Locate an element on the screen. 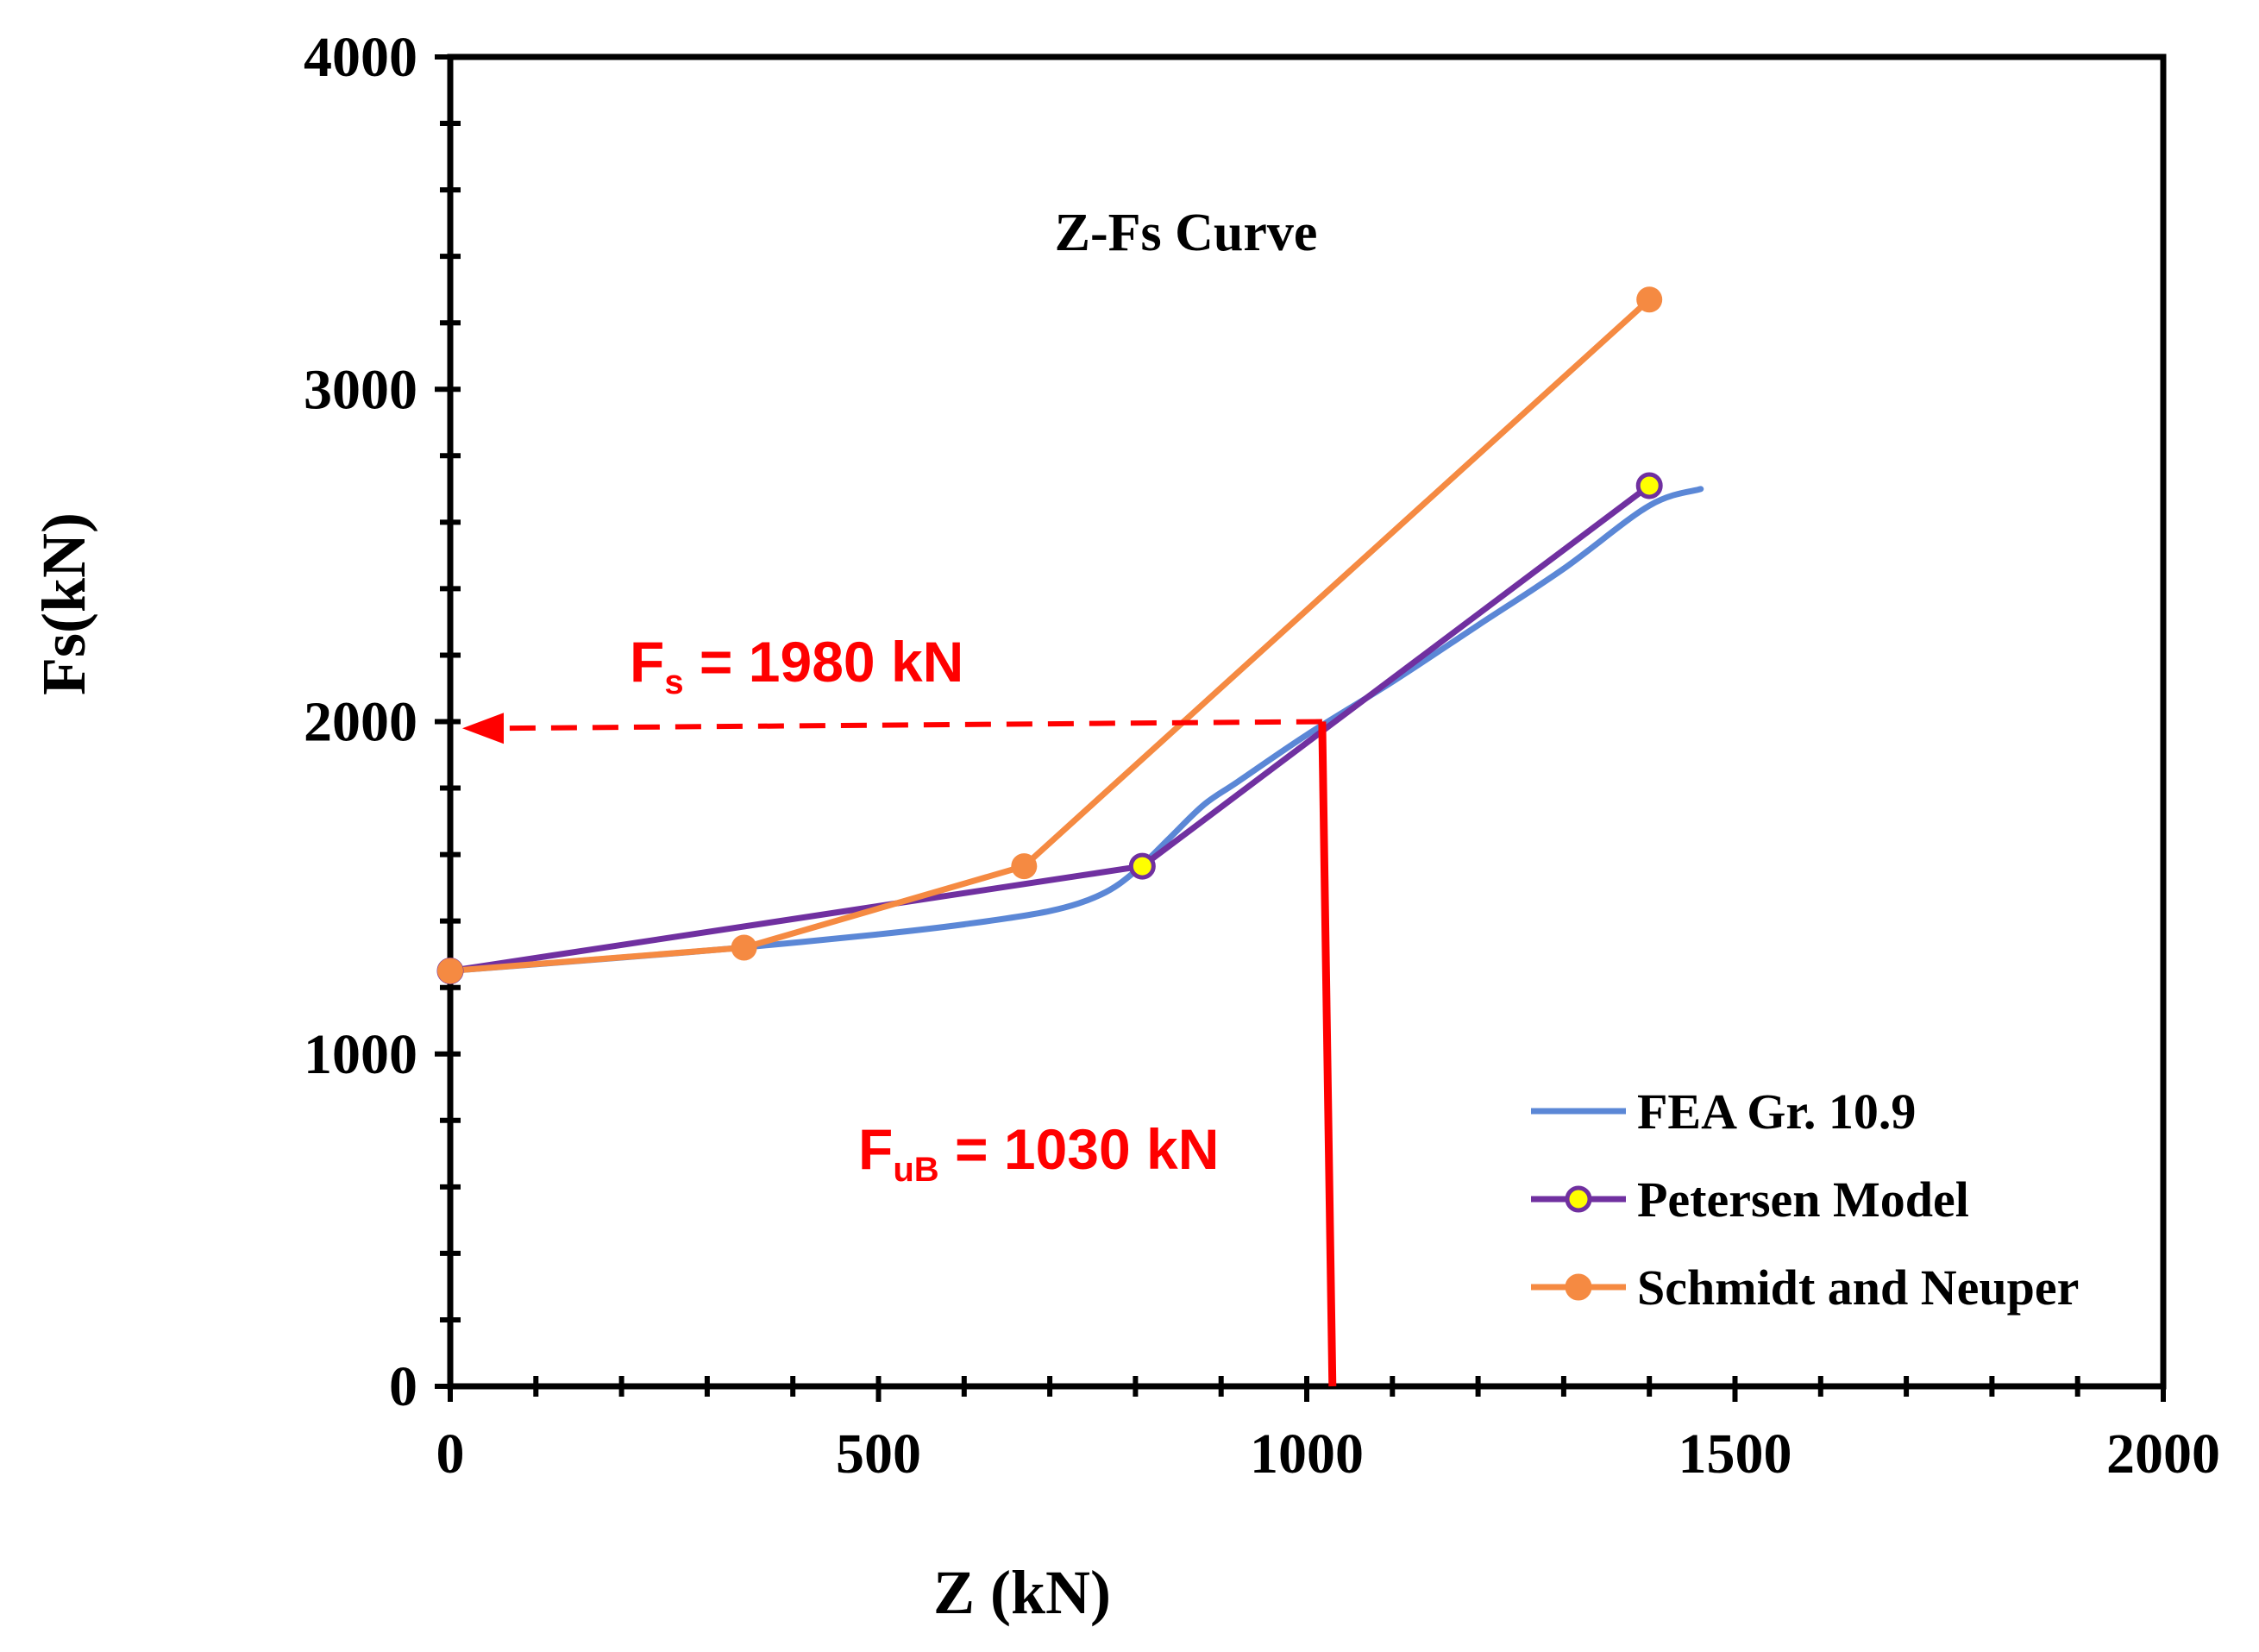 This screenshot has width=2259, height=1652. chart-title: Z-Fs Curve is located at coordinates (1186, 233).